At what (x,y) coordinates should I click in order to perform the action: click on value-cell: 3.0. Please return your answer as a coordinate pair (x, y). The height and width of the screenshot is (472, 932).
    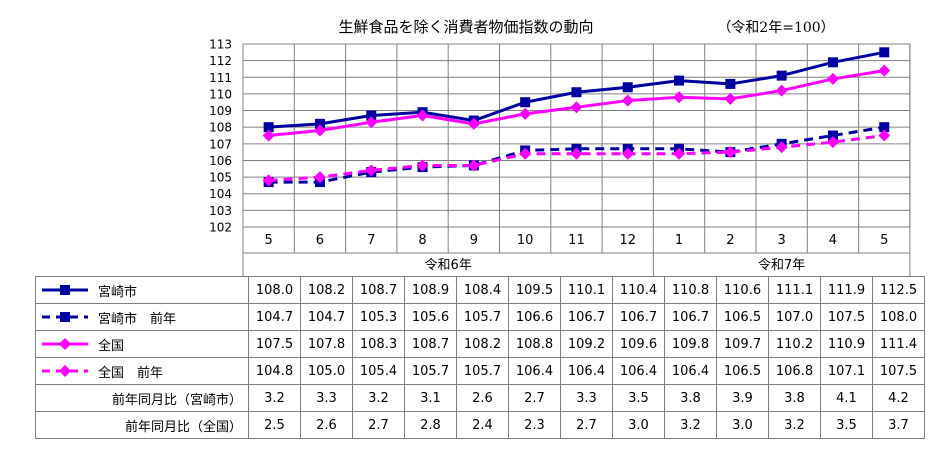
    Looking at the image, I should click on (742, 425).